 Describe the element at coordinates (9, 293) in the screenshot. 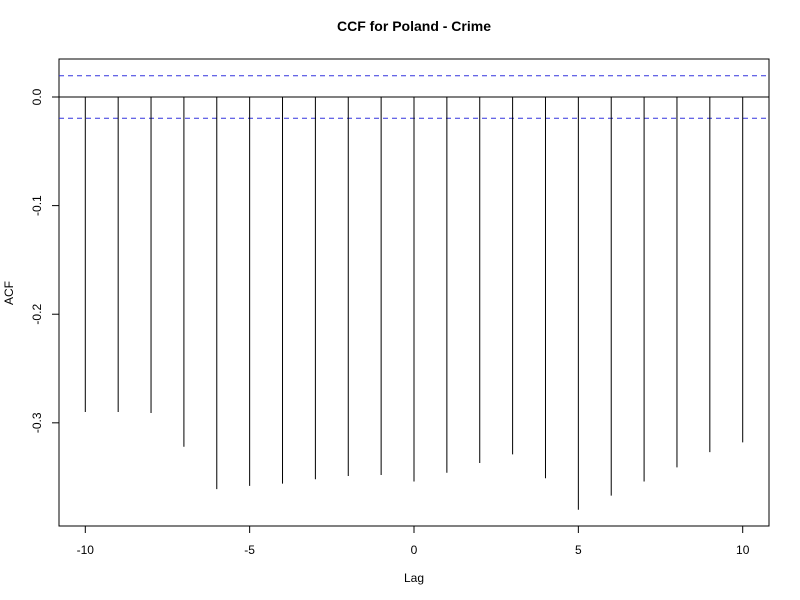

I see `y-axis-label: ACF` at that location.